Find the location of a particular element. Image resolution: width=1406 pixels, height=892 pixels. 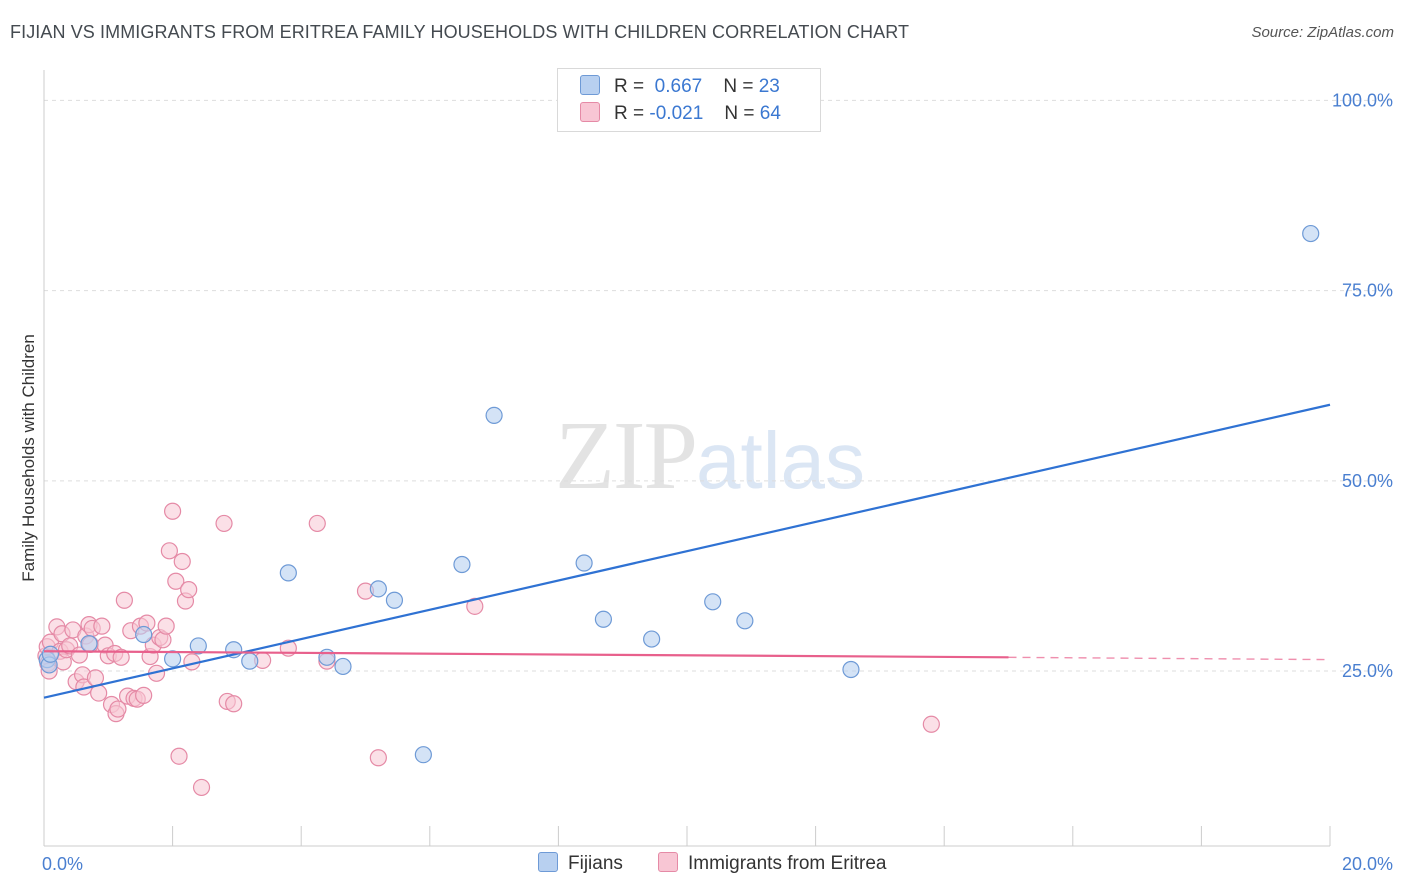

legend-row-eritrea: R = -0.021 N = 64 is located at coordinates (680, 114).